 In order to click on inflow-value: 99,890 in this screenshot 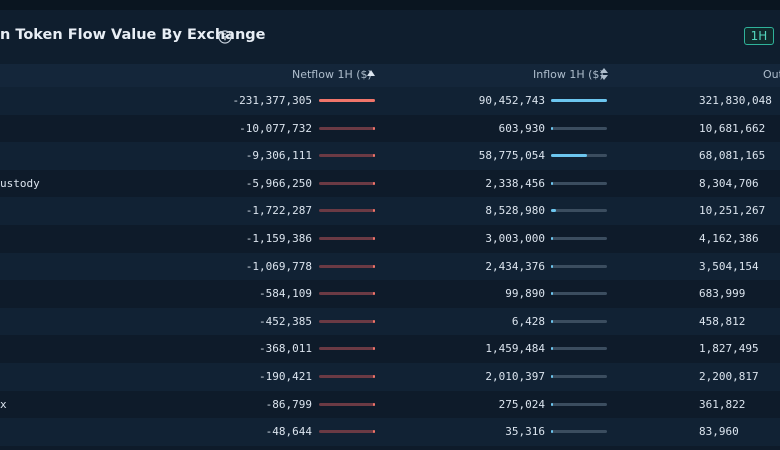, I will do `click(525, 294)`.